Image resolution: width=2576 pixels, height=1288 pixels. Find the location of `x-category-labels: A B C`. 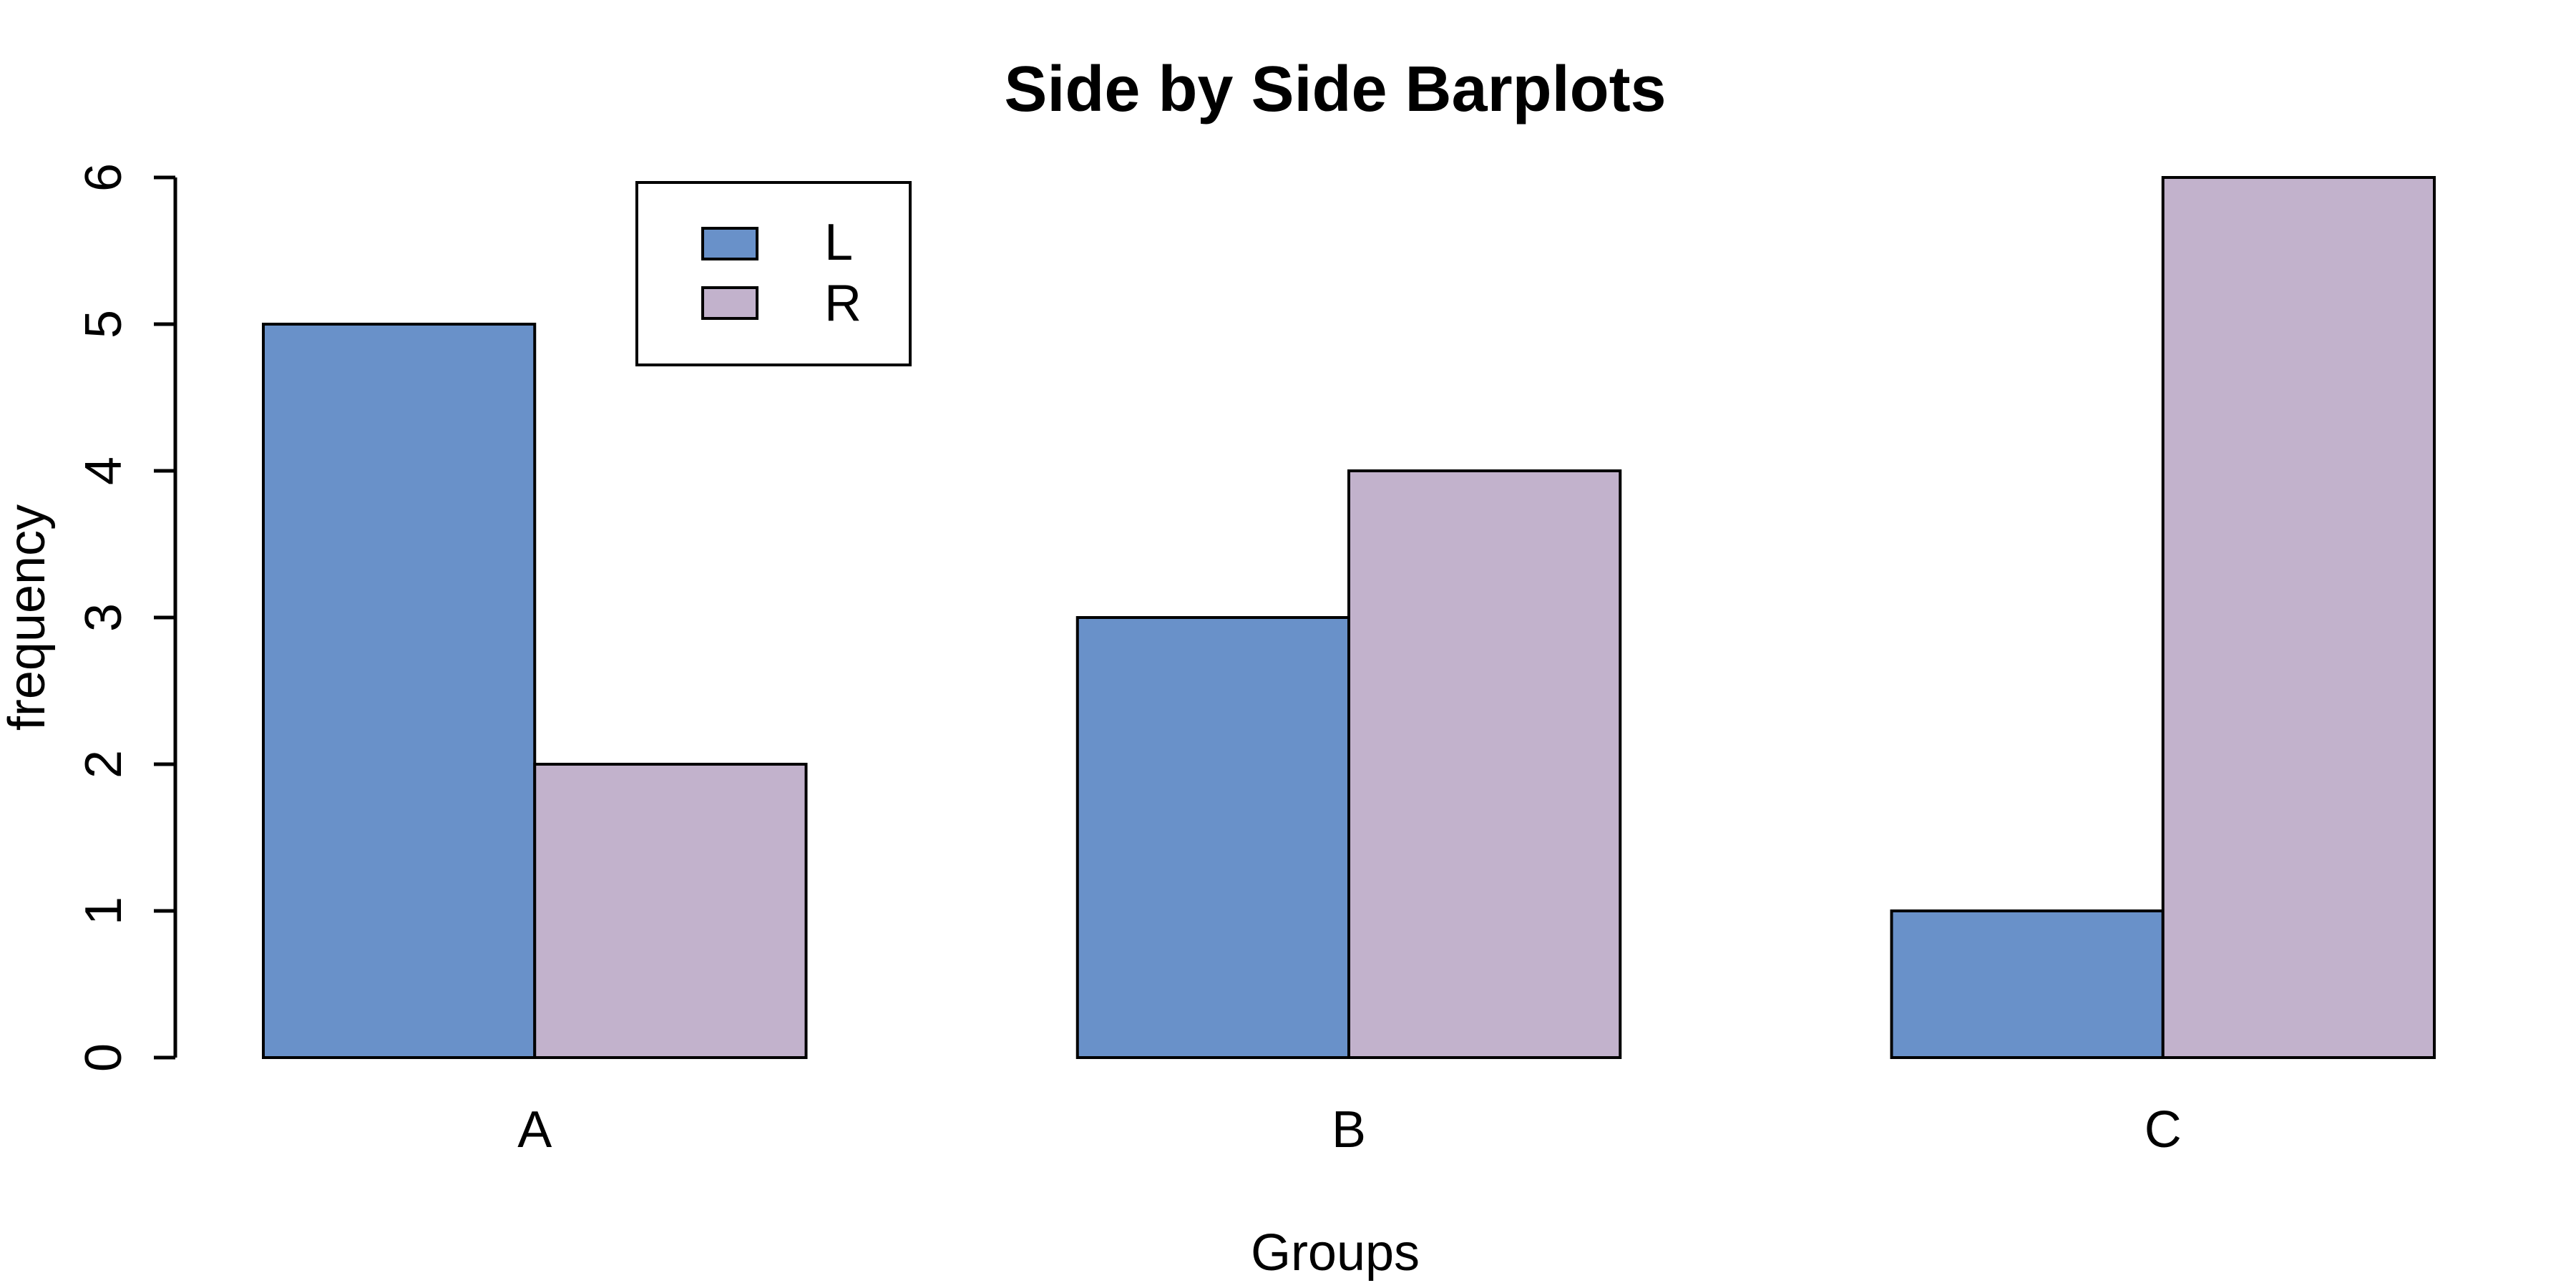

x-category-labels: A B C is located at coordinates (1349, 1129).